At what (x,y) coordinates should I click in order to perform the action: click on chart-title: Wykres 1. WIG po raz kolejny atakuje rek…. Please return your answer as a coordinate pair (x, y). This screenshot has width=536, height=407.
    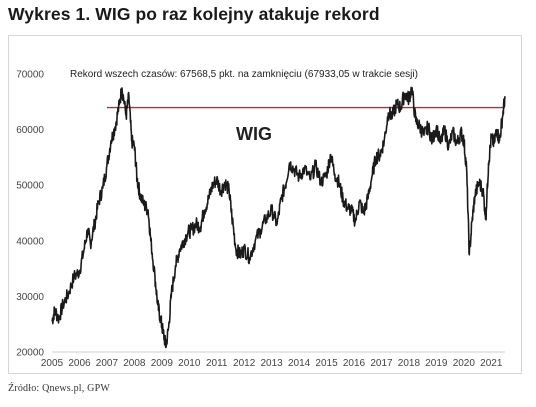
    Looking at the image, I should click on (194, 14).